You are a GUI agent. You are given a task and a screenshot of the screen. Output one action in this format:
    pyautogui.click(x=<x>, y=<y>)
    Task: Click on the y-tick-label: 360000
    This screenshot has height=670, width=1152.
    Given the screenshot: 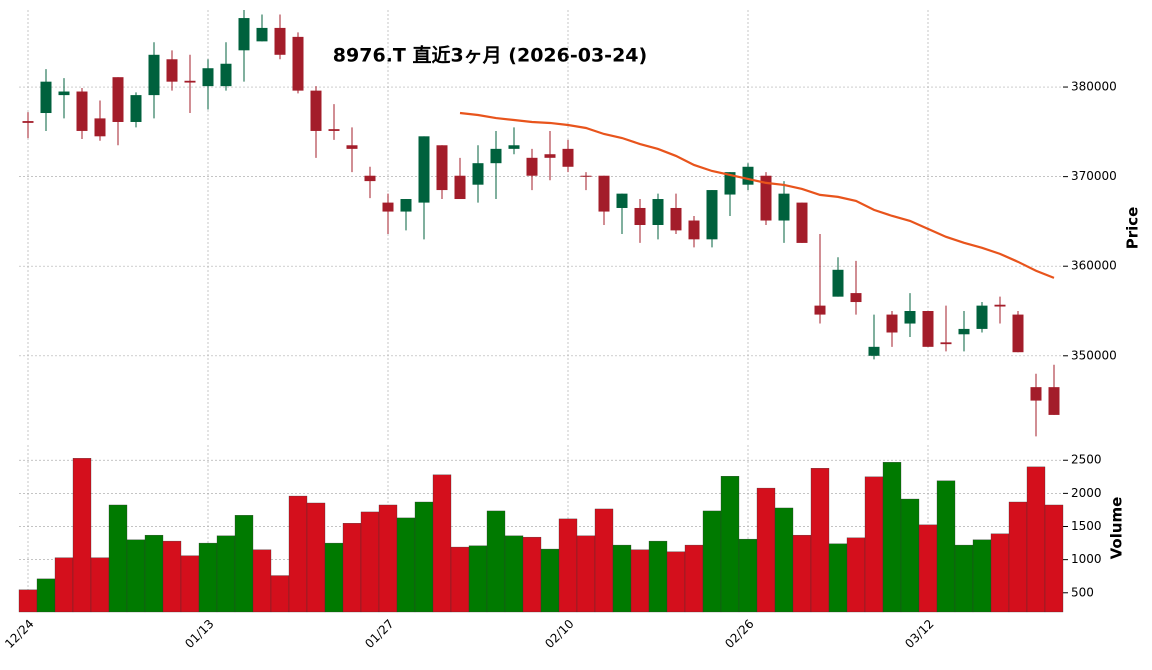 What is the action you would take?
    pyautogui.click(x=1094, y=266)
    